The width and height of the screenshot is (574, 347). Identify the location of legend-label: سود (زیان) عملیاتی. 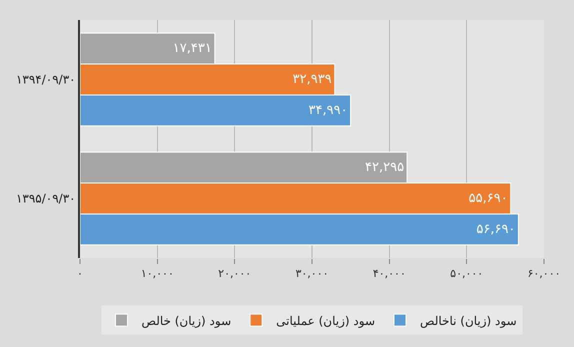
(326, 321).